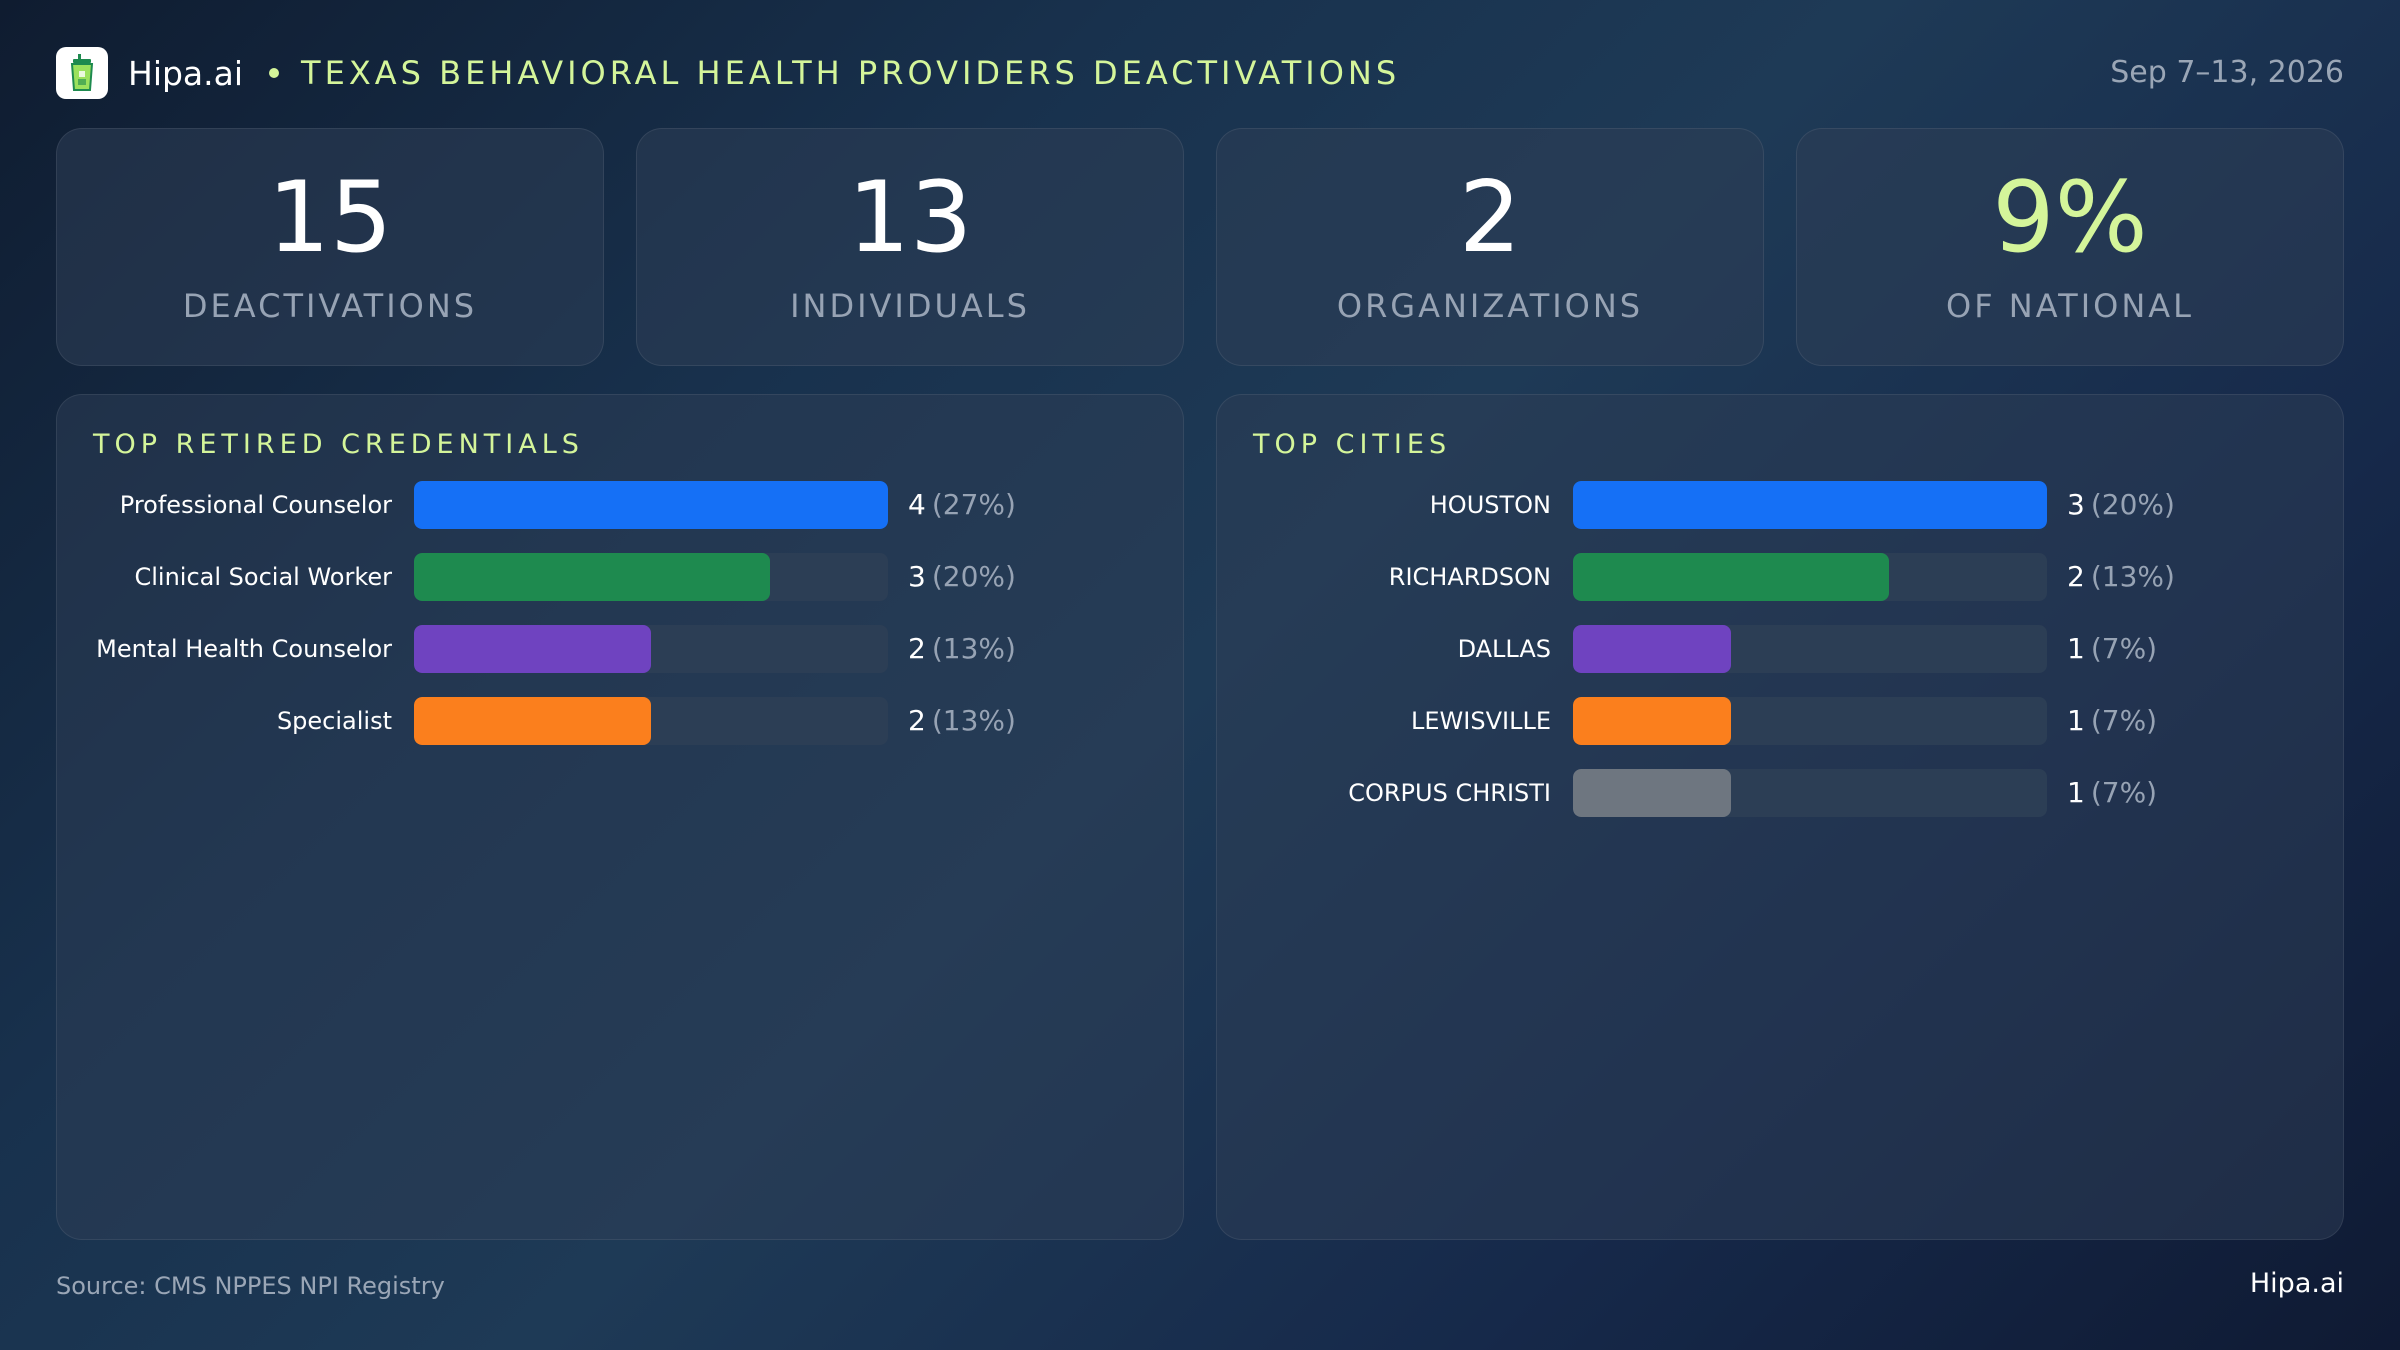 This screenshot has width=2400, height=1350. I want to click on footer-source: Source: CMS NPPES NPI Registry, so click(250, 1286).